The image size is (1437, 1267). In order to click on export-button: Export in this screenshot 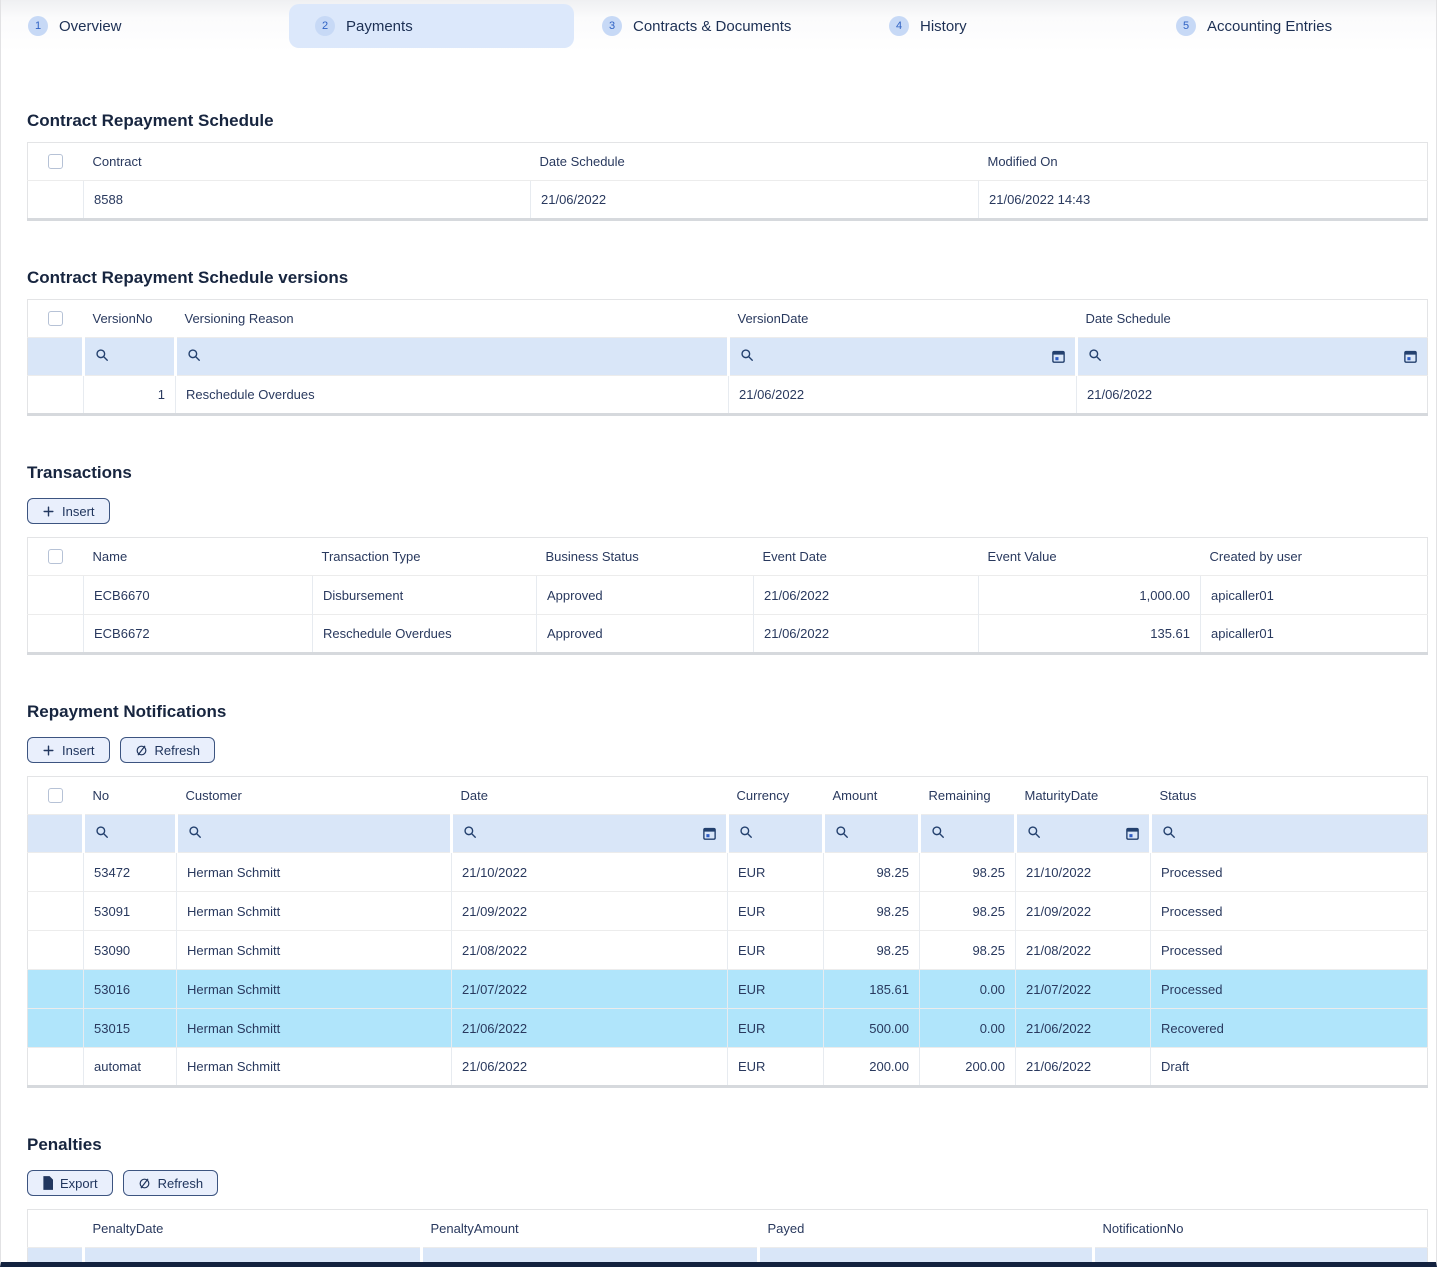, I will do `click(70, 1183)`.